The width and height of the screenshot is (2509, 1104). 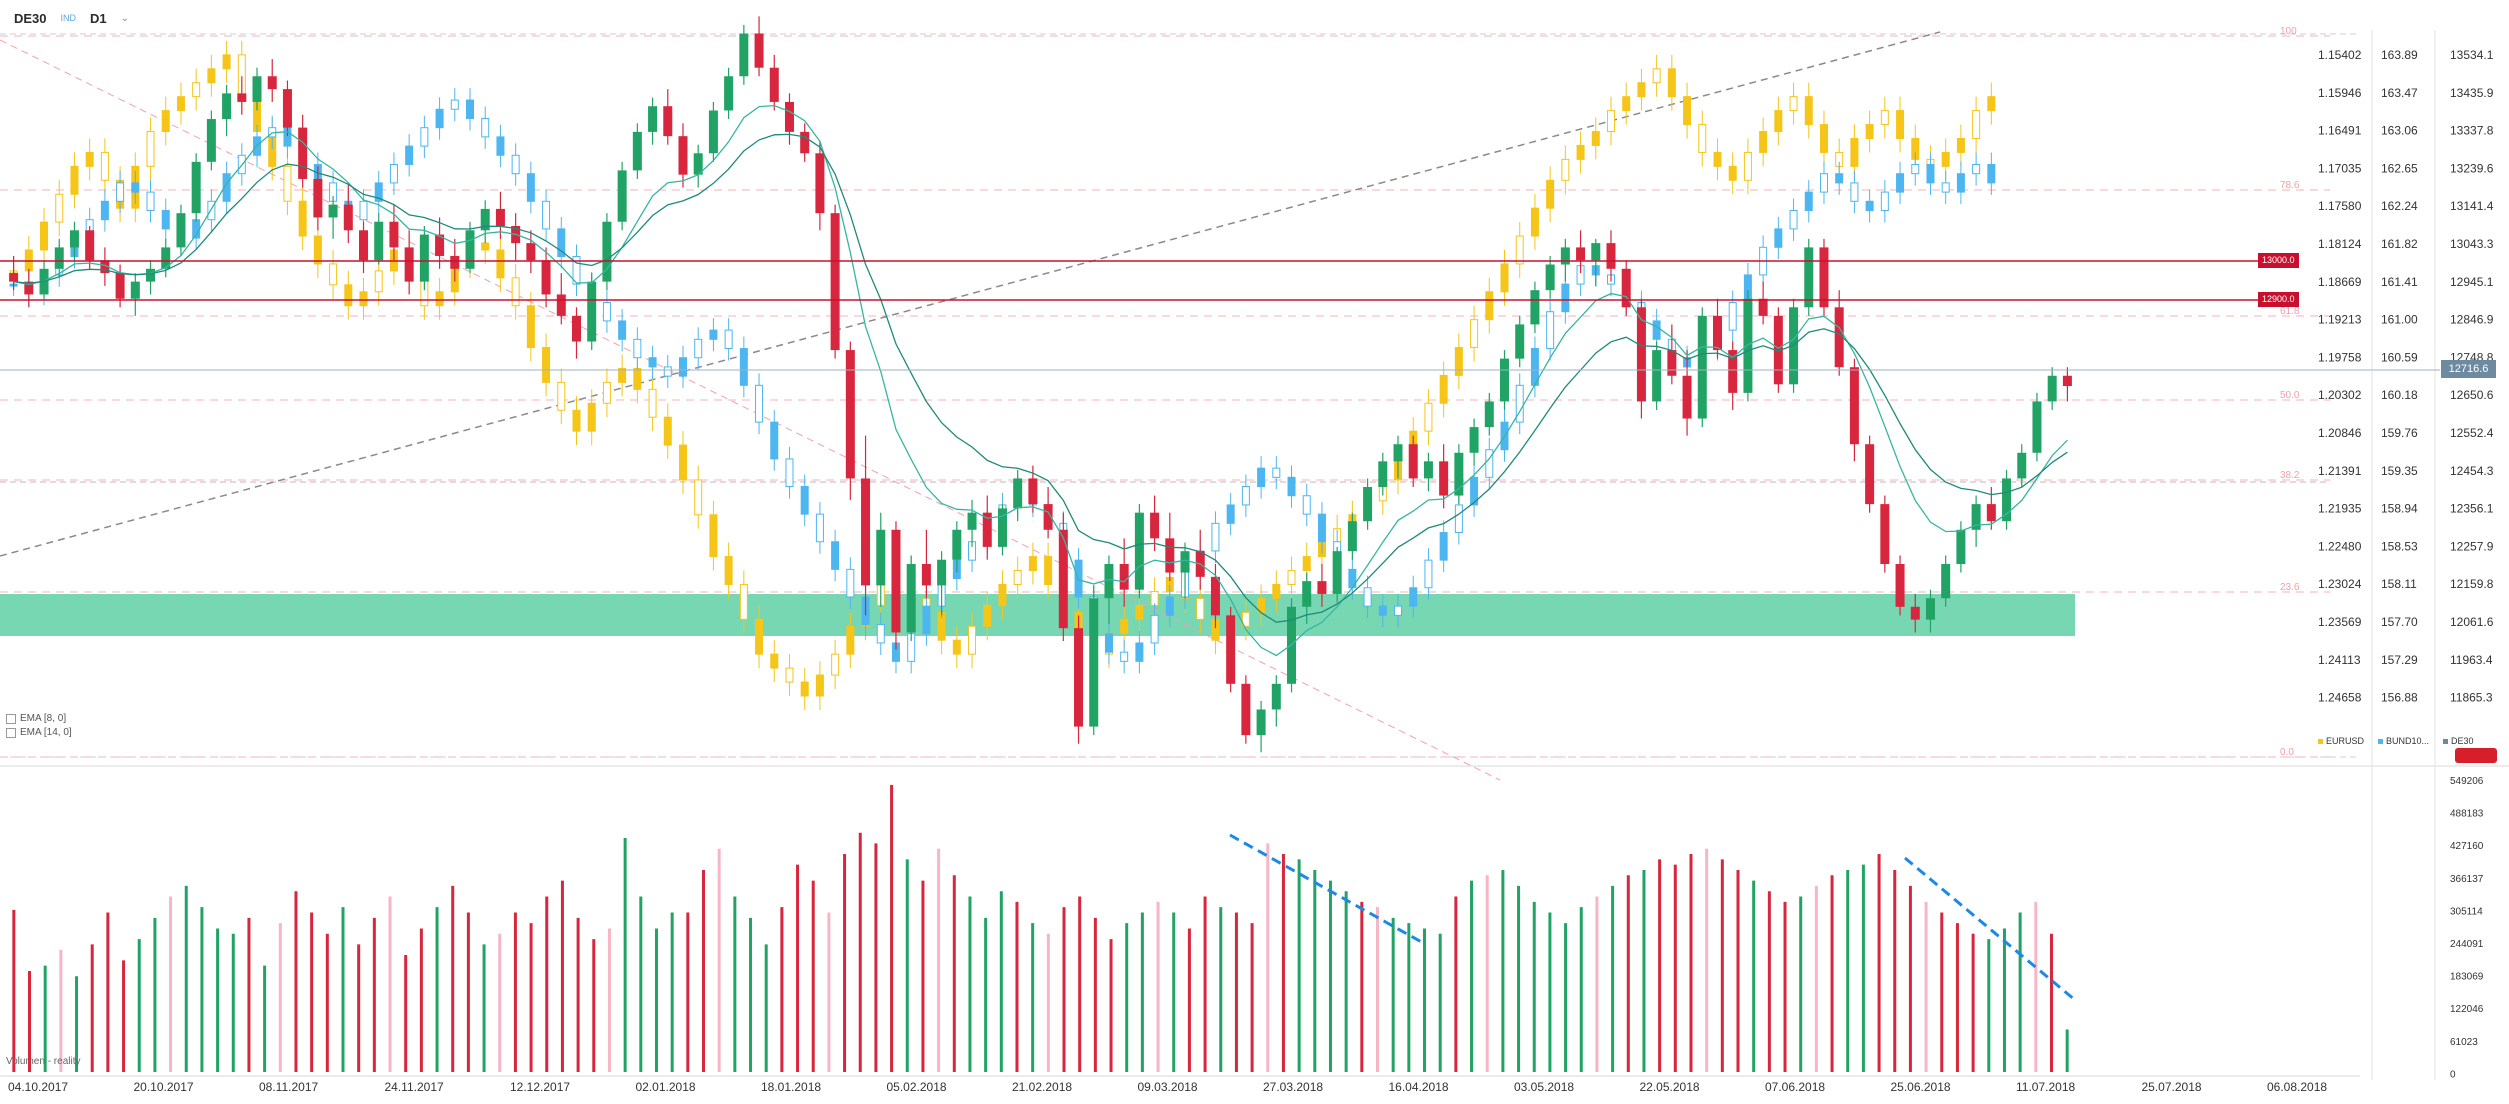 What do you see at coordinates (2472, 244) in the screenshot?
I see `de30-tick: 13043.3` at bounding box center [2472, 244].